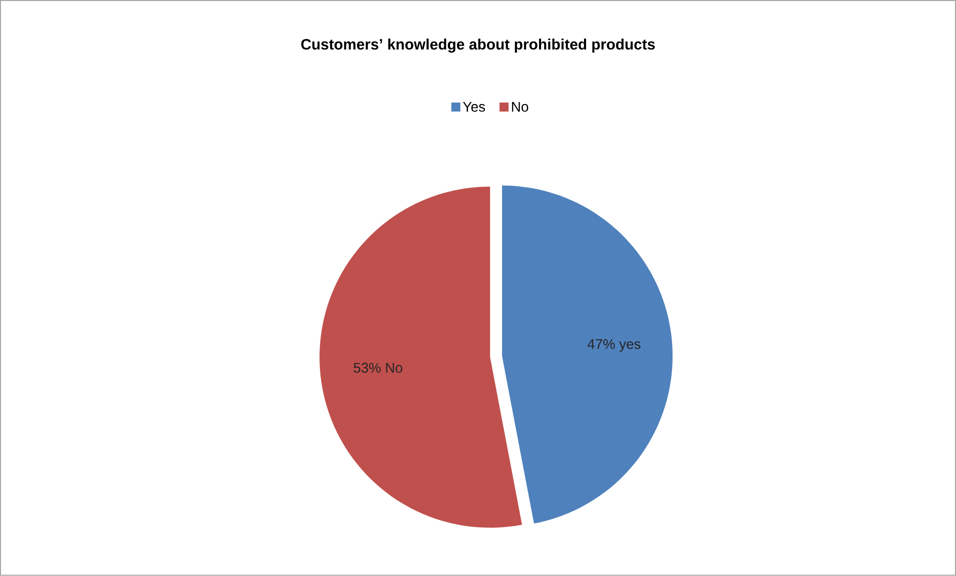 The image size is (956, 576). What do you see at coordinates (473, 107) in the screenshot?
I see `legend-label: Yes` at bounding box center [473, 107].